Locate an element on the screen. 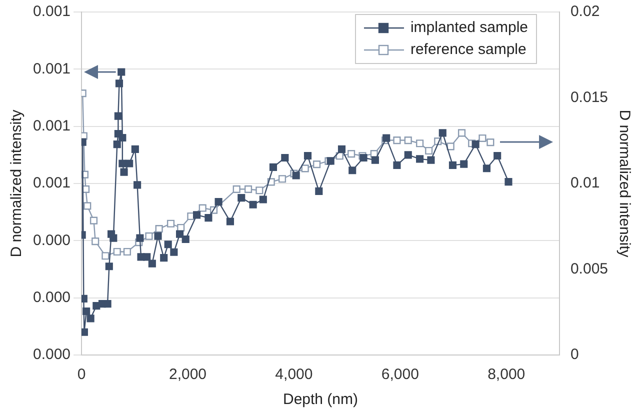 Image resolution: width=641 pixels, height=417 pixels. y2-tick-label: 0.02 is located at coordinates (585, 11).